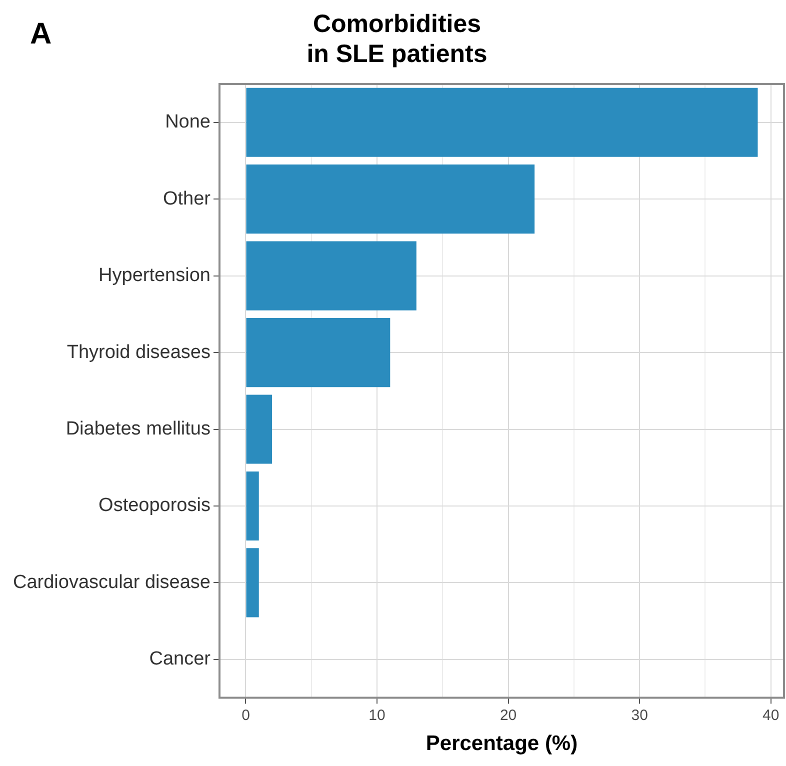  I want to click on y-tick-label: Hypertension, so click(154, 275).